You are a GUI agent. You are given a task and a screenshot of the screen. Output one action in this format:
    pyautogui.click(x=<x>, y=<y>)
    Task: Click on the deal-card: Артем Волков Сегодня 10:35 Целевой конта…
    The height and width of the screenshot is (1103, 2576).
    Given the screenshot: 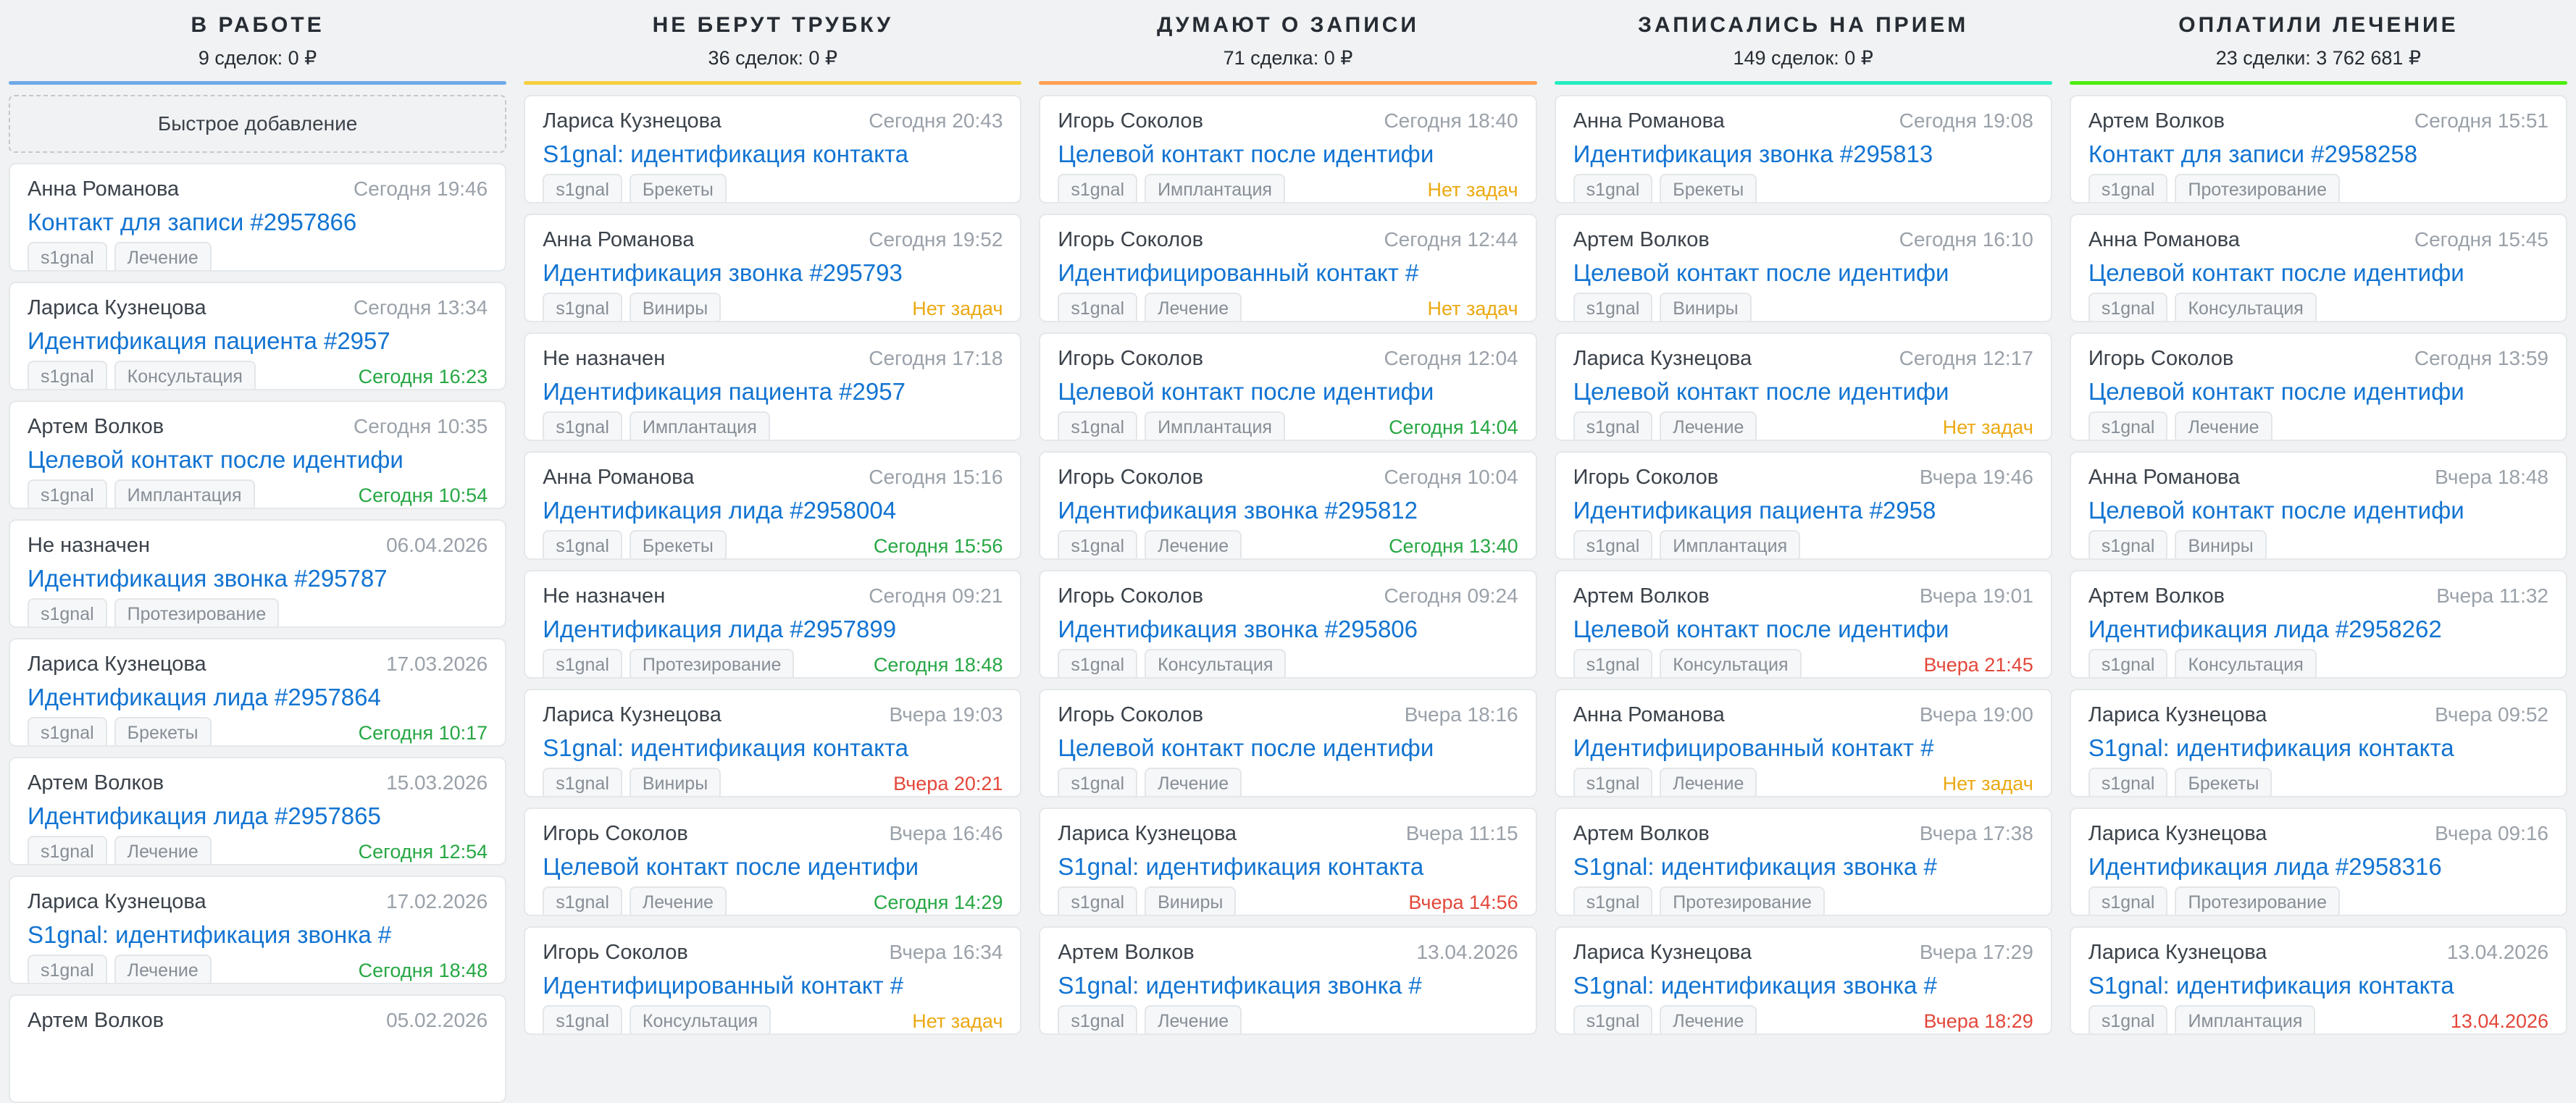 What is the action you would take?
    pyautogui.click(x=258, y=454)
    